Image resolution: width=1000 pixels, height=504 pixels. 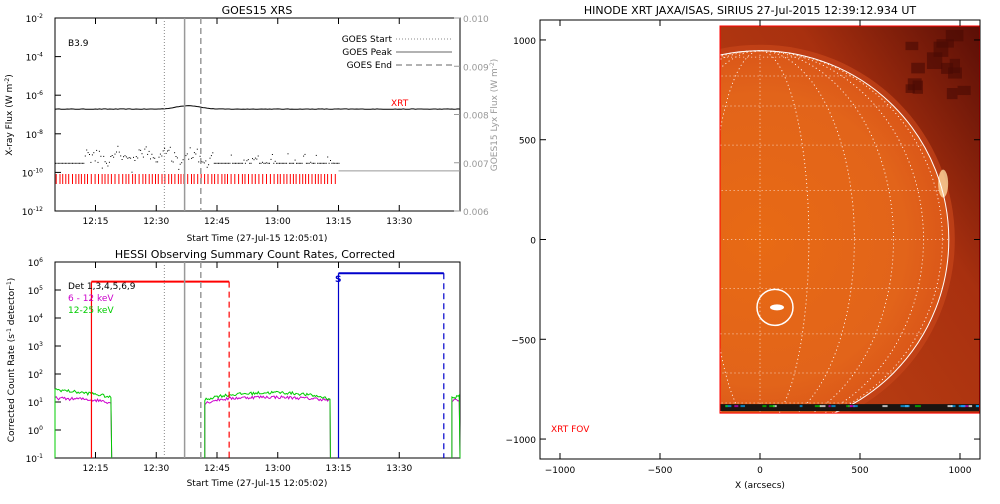 I want to click on legend-goes-peak: GOES Peak, so click(x=367, y=53).